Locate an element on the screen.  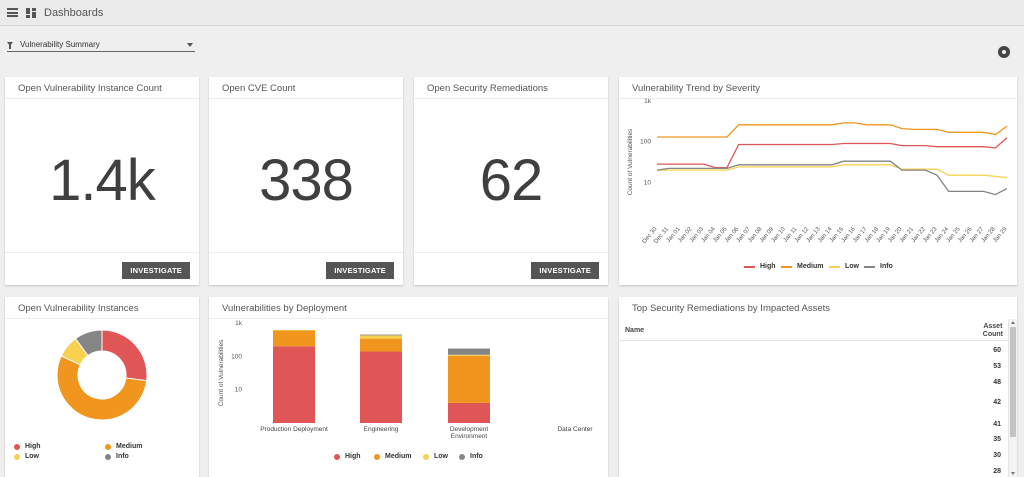
kpi-value: 62 is located at coordinates (511, 180).